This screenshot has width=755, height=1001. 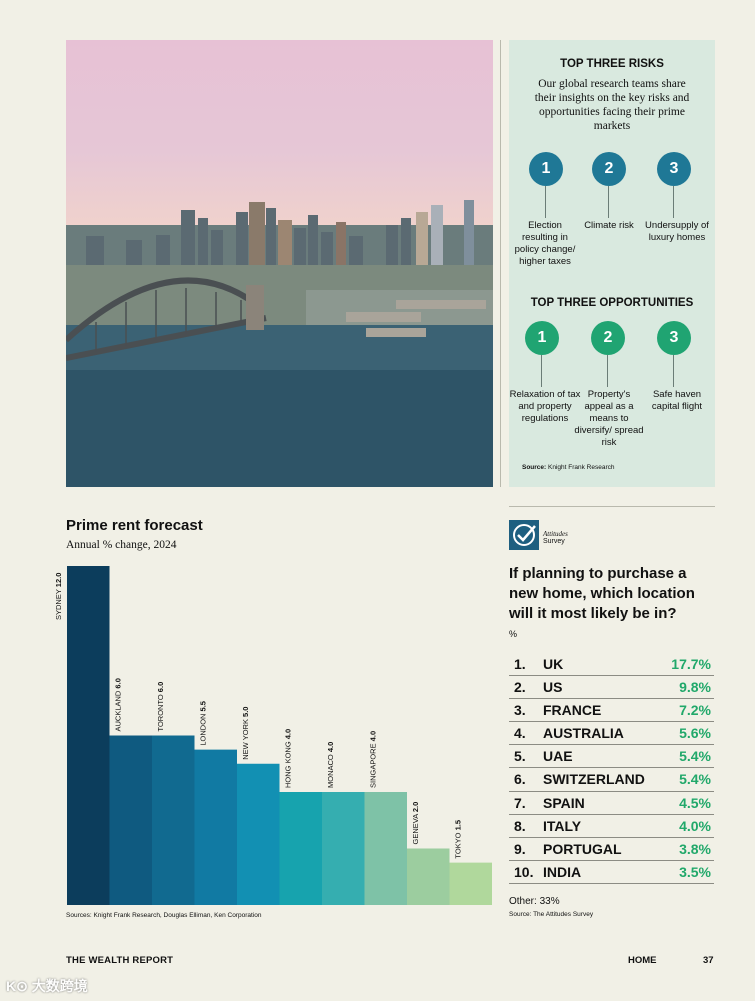 I want to click on list-item: 1. UK 17.7%, so click(x=611, y=665).